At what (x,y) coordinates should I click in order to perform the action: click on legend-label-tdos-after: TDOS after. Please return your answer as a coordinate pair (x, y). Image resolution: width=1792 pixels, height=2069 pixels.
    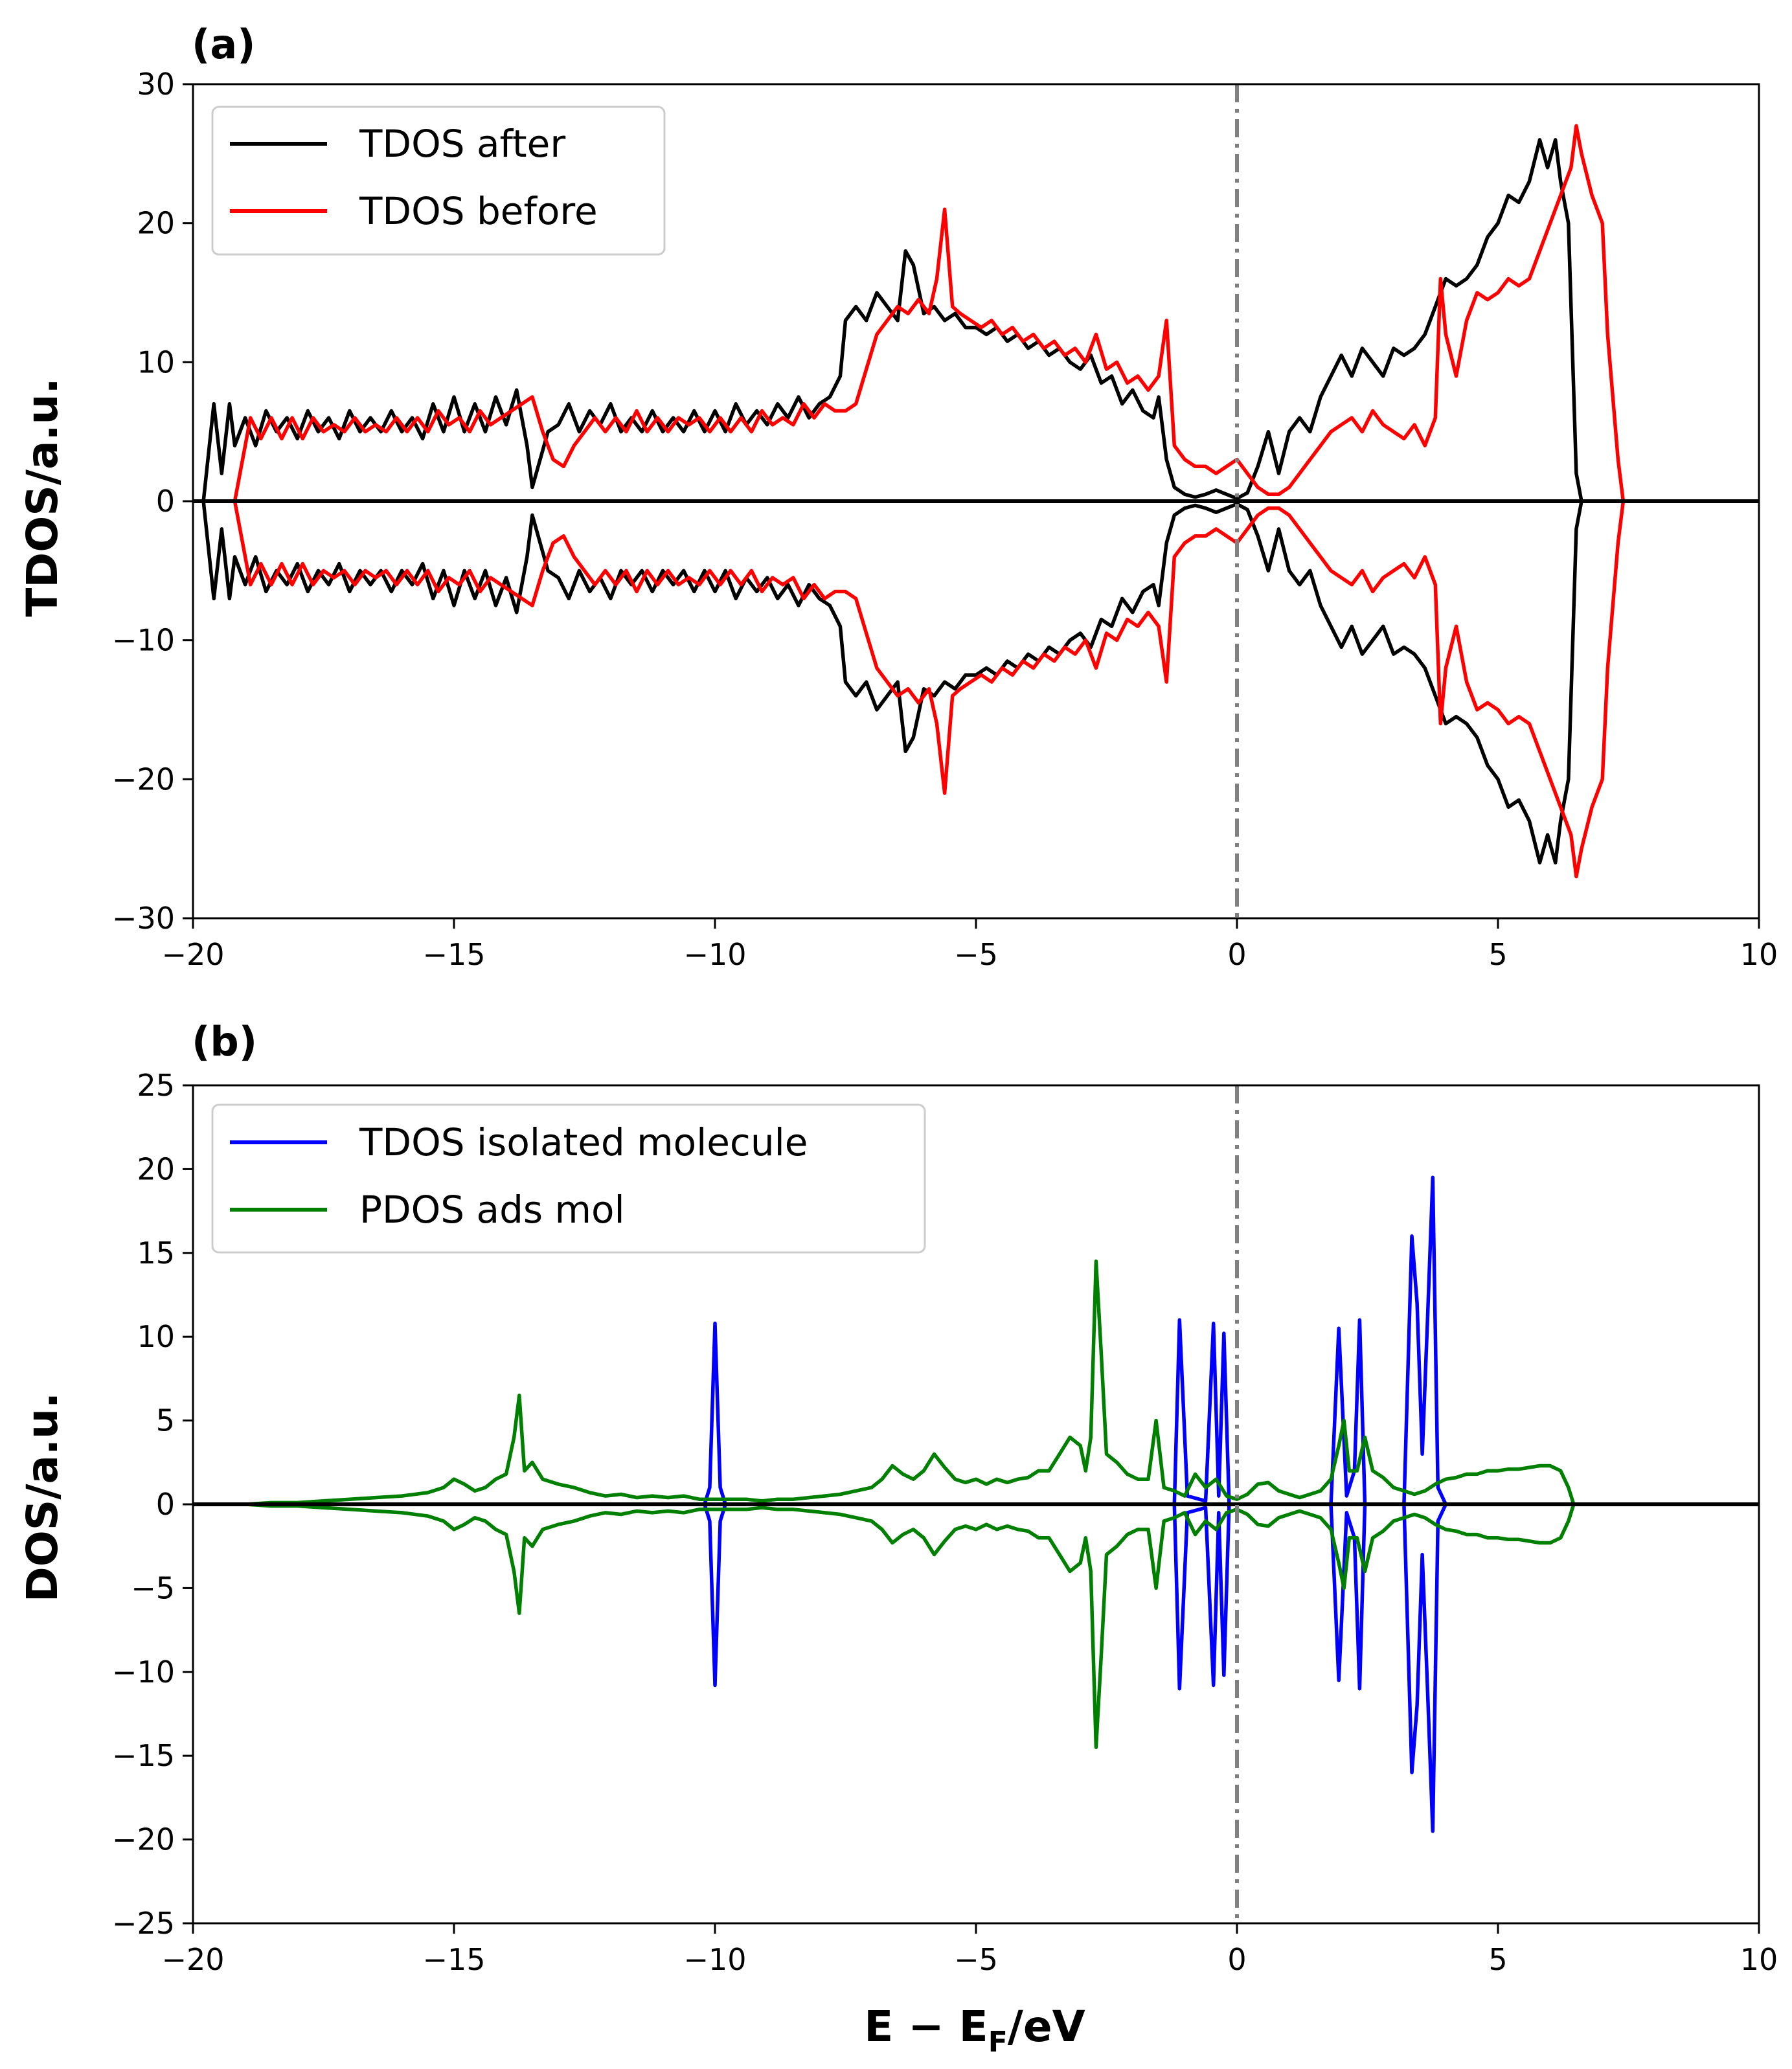
    Looking at the image, I should click on (462, 144).